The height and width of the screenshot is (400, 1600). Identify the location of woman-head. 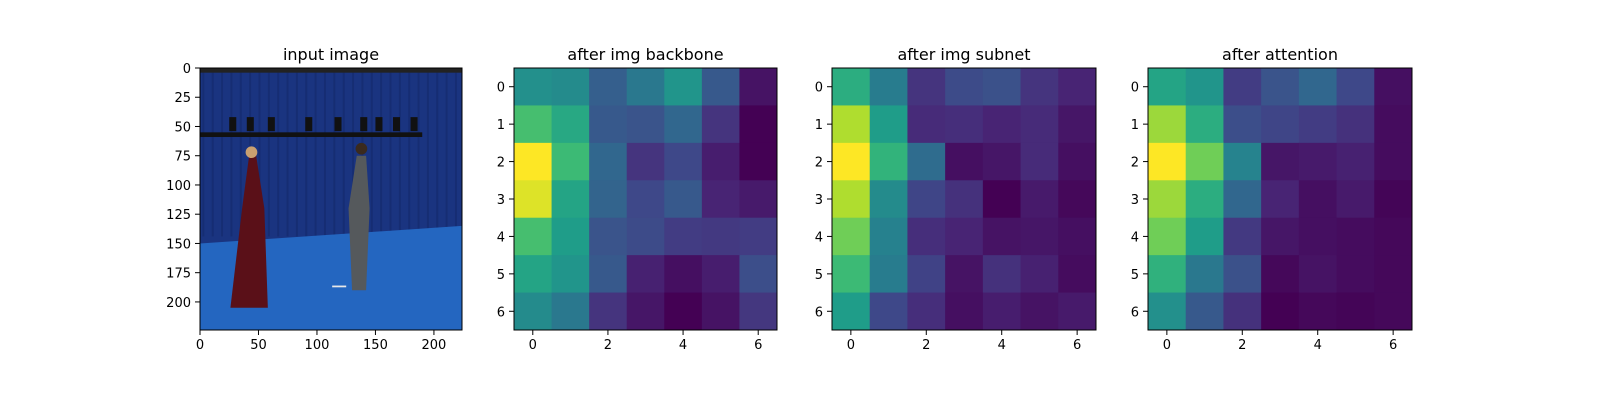
(251, 152).